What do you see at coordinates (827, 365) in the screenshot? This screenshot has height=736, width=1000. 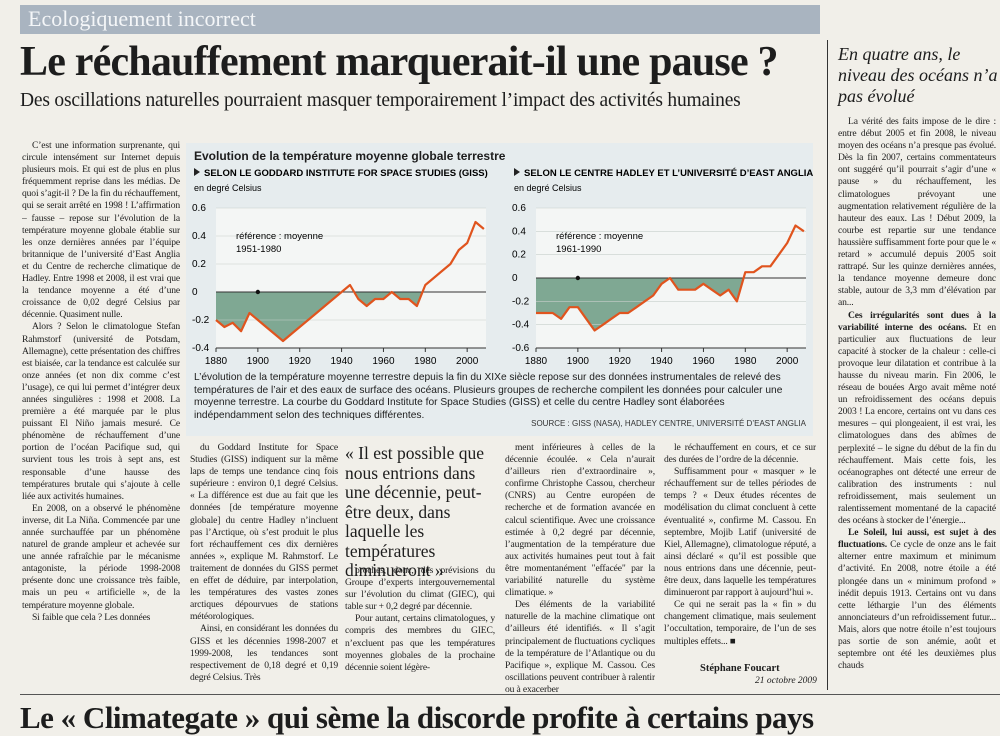 I see `column-rule` at bounding box center [827, 365].